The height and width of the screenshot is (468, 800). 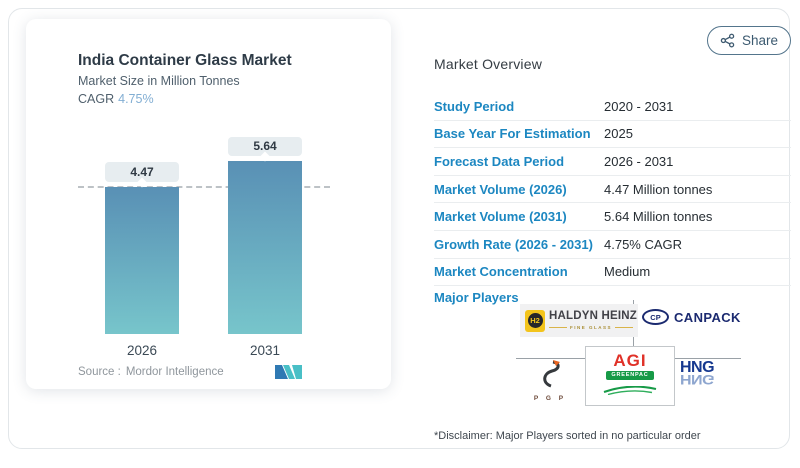 I want to click on table-row: Market Volume (2026) 4.47 Million tonnes, so click(x=612, y=190).